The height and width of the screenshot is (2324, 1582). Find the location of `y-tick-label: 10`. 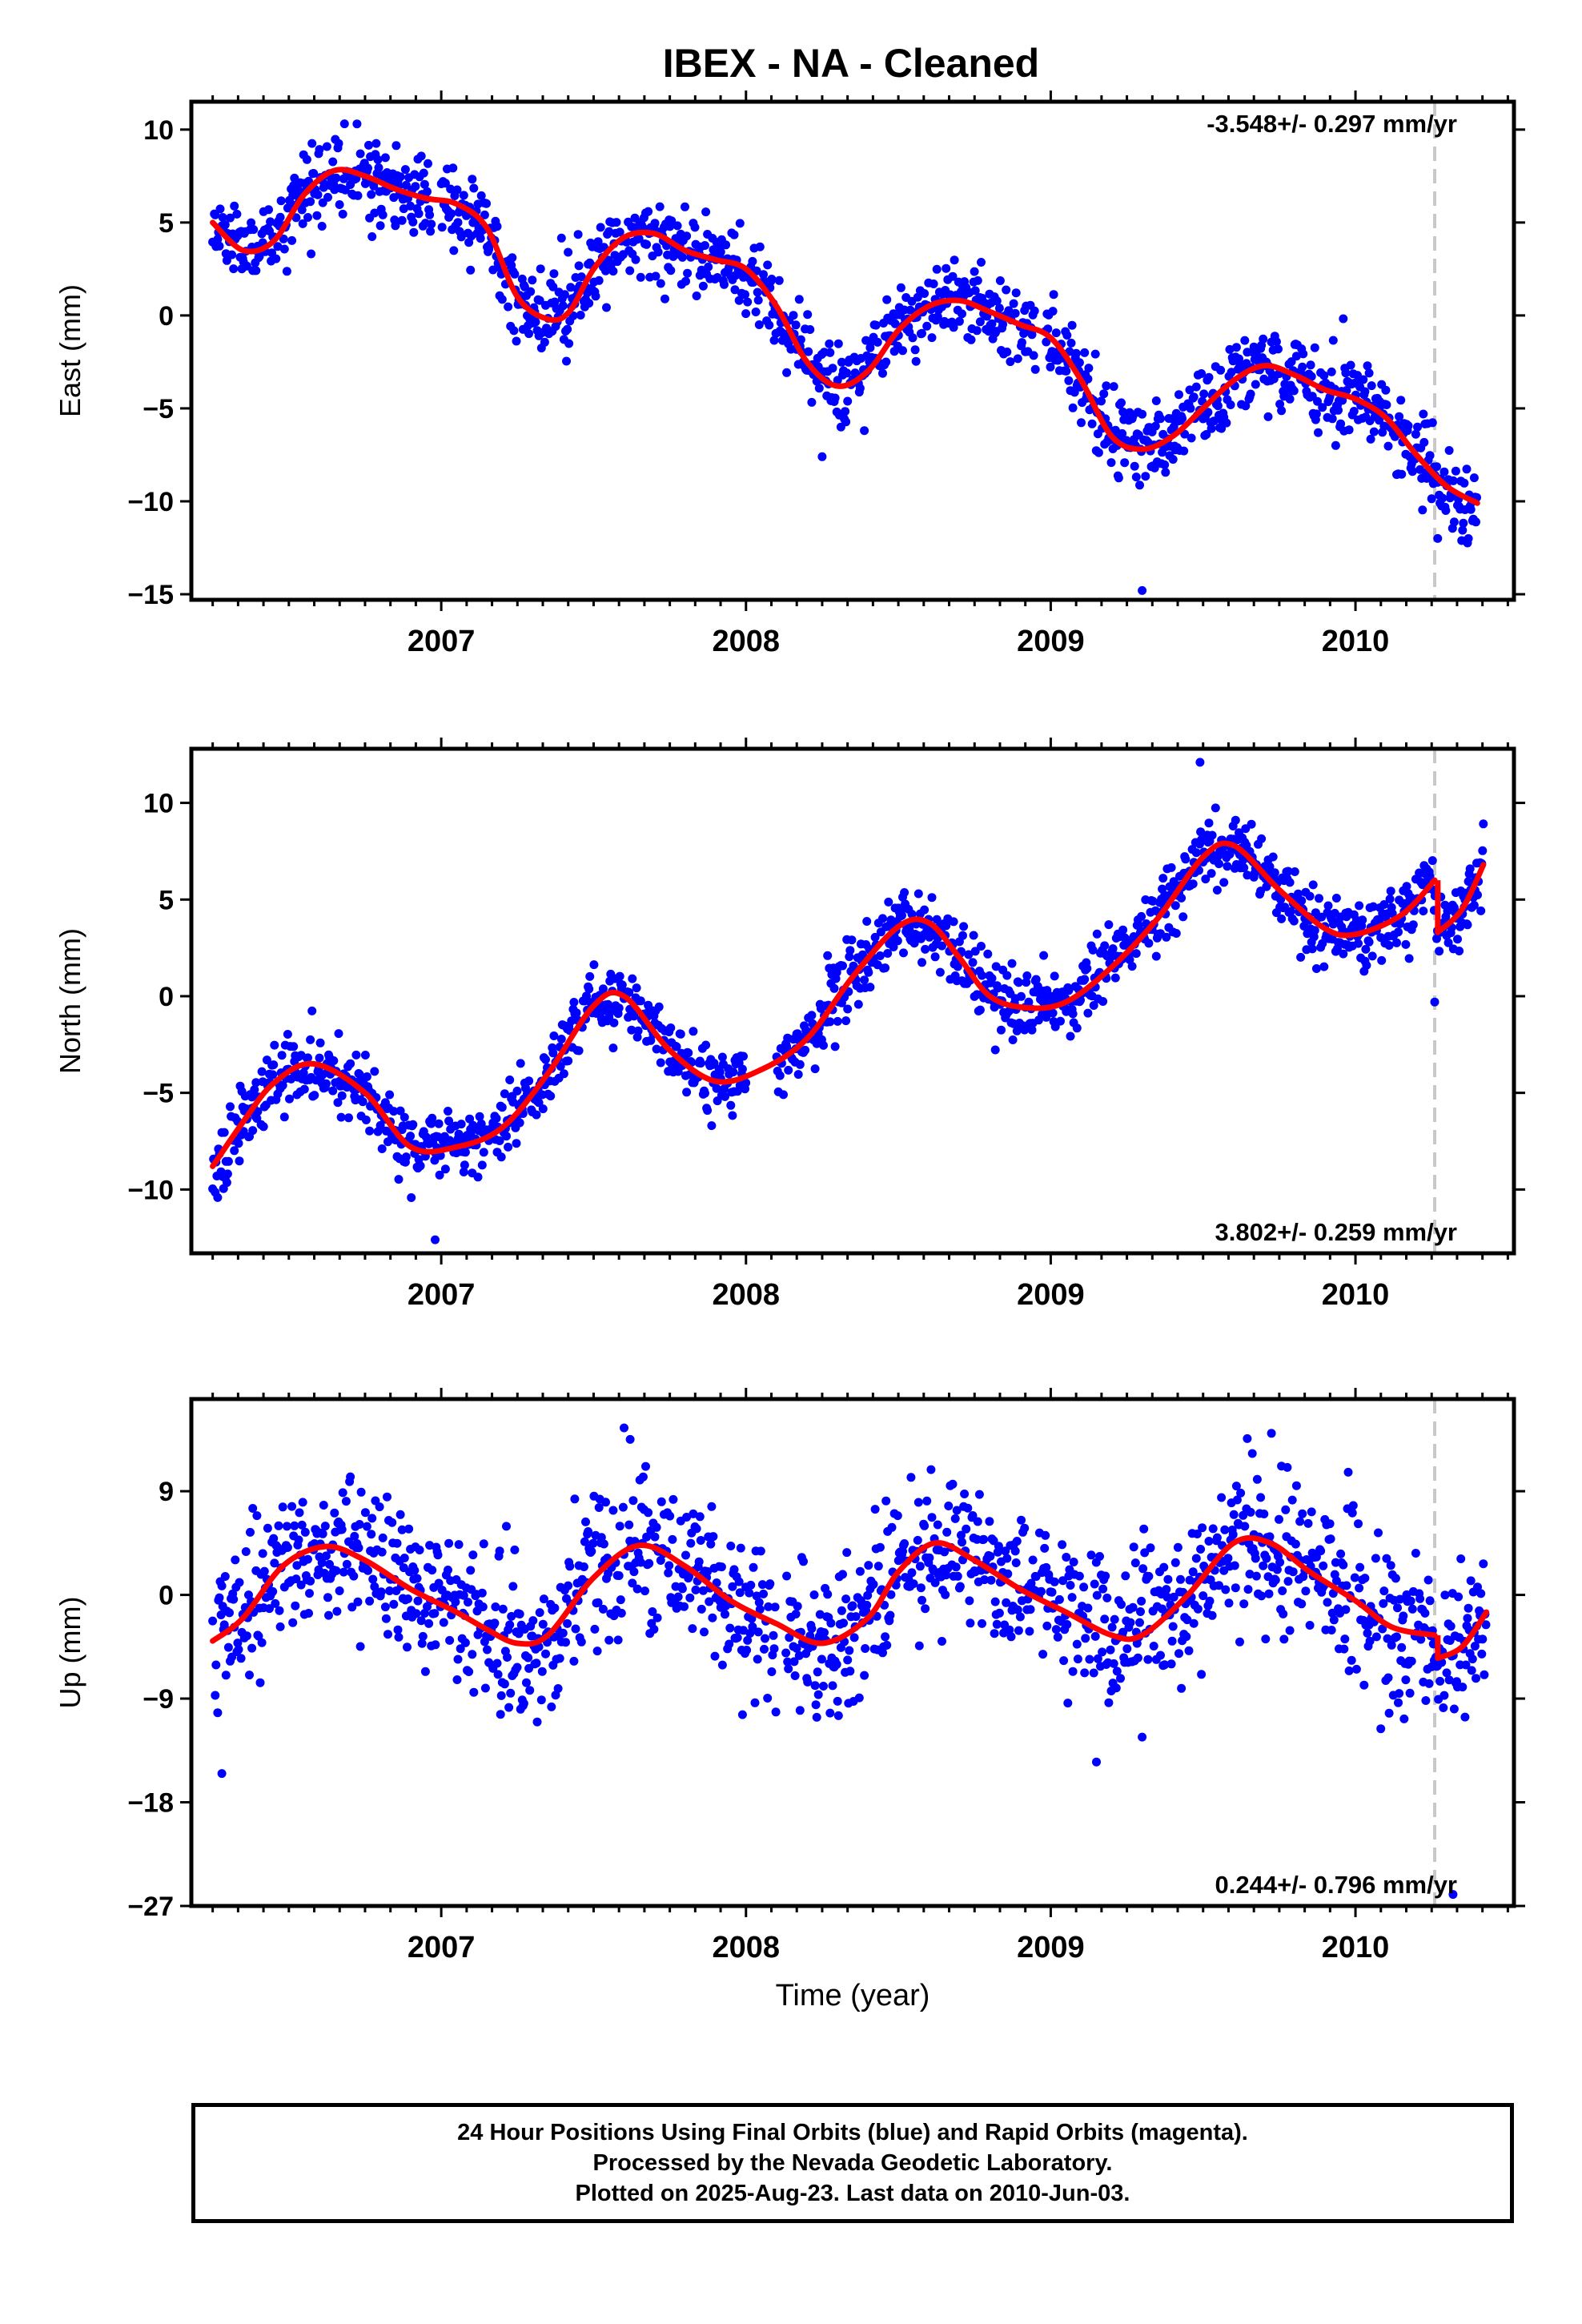

y-tick-label: 10 is located at coordinates (158, 130).